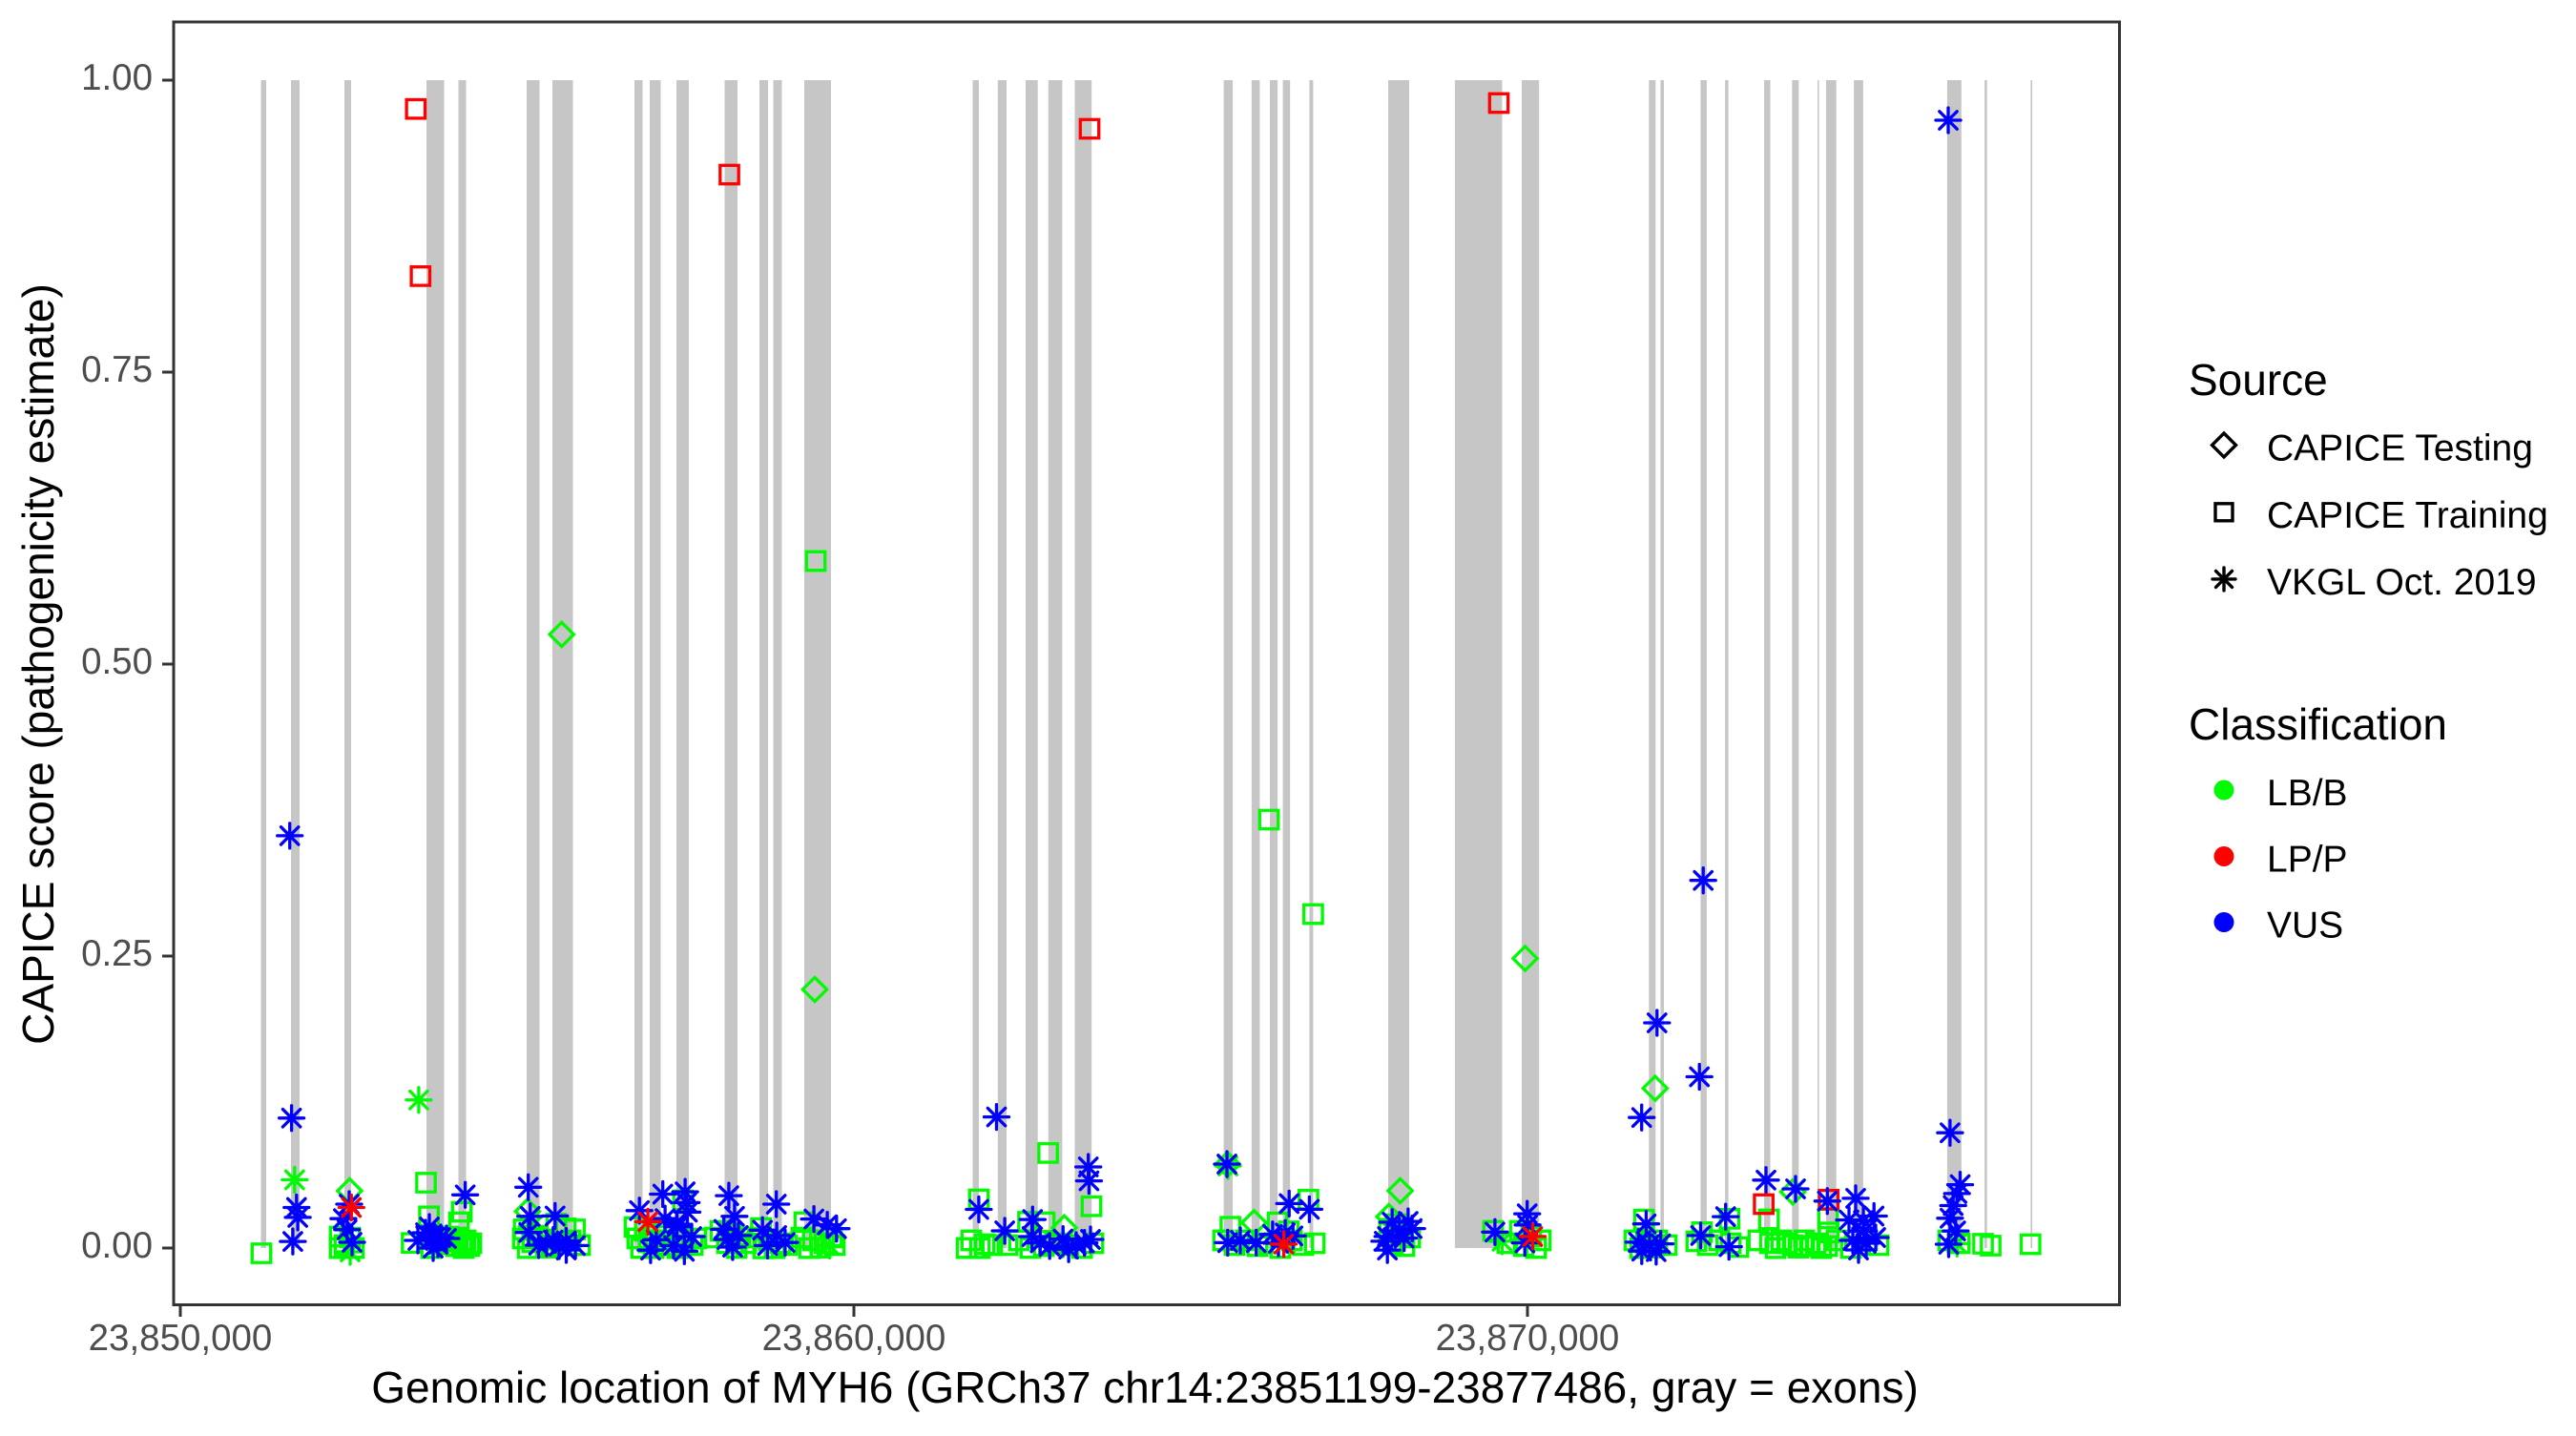  What do you see at coordinates (2307, 860) in the screenshot?
I see `svg-text: LP/P` at bounding box center [2307, 860].